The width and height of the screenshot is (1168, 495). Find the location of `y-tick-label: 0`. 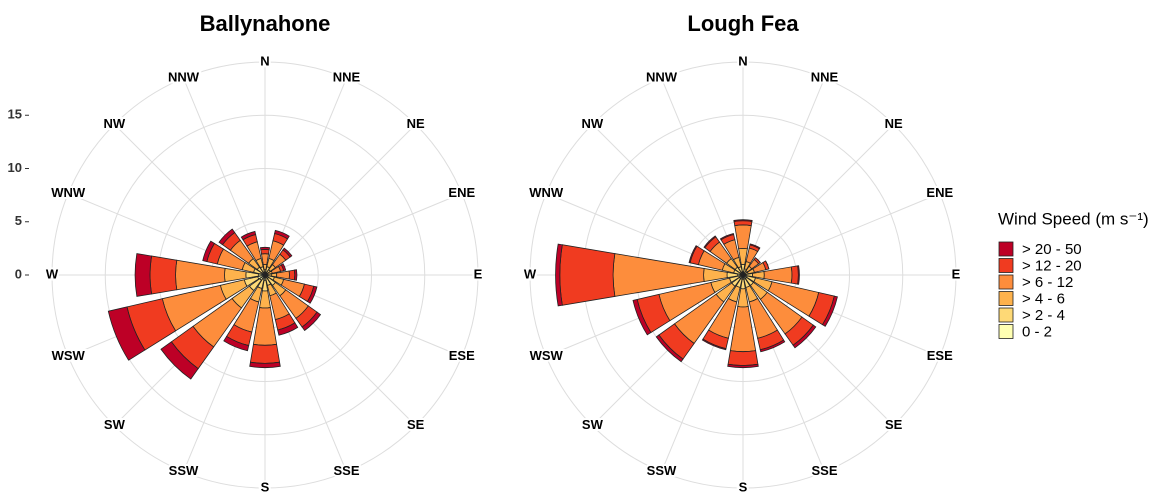

y-tick-label: 0 is located at coordinates (18, 273).